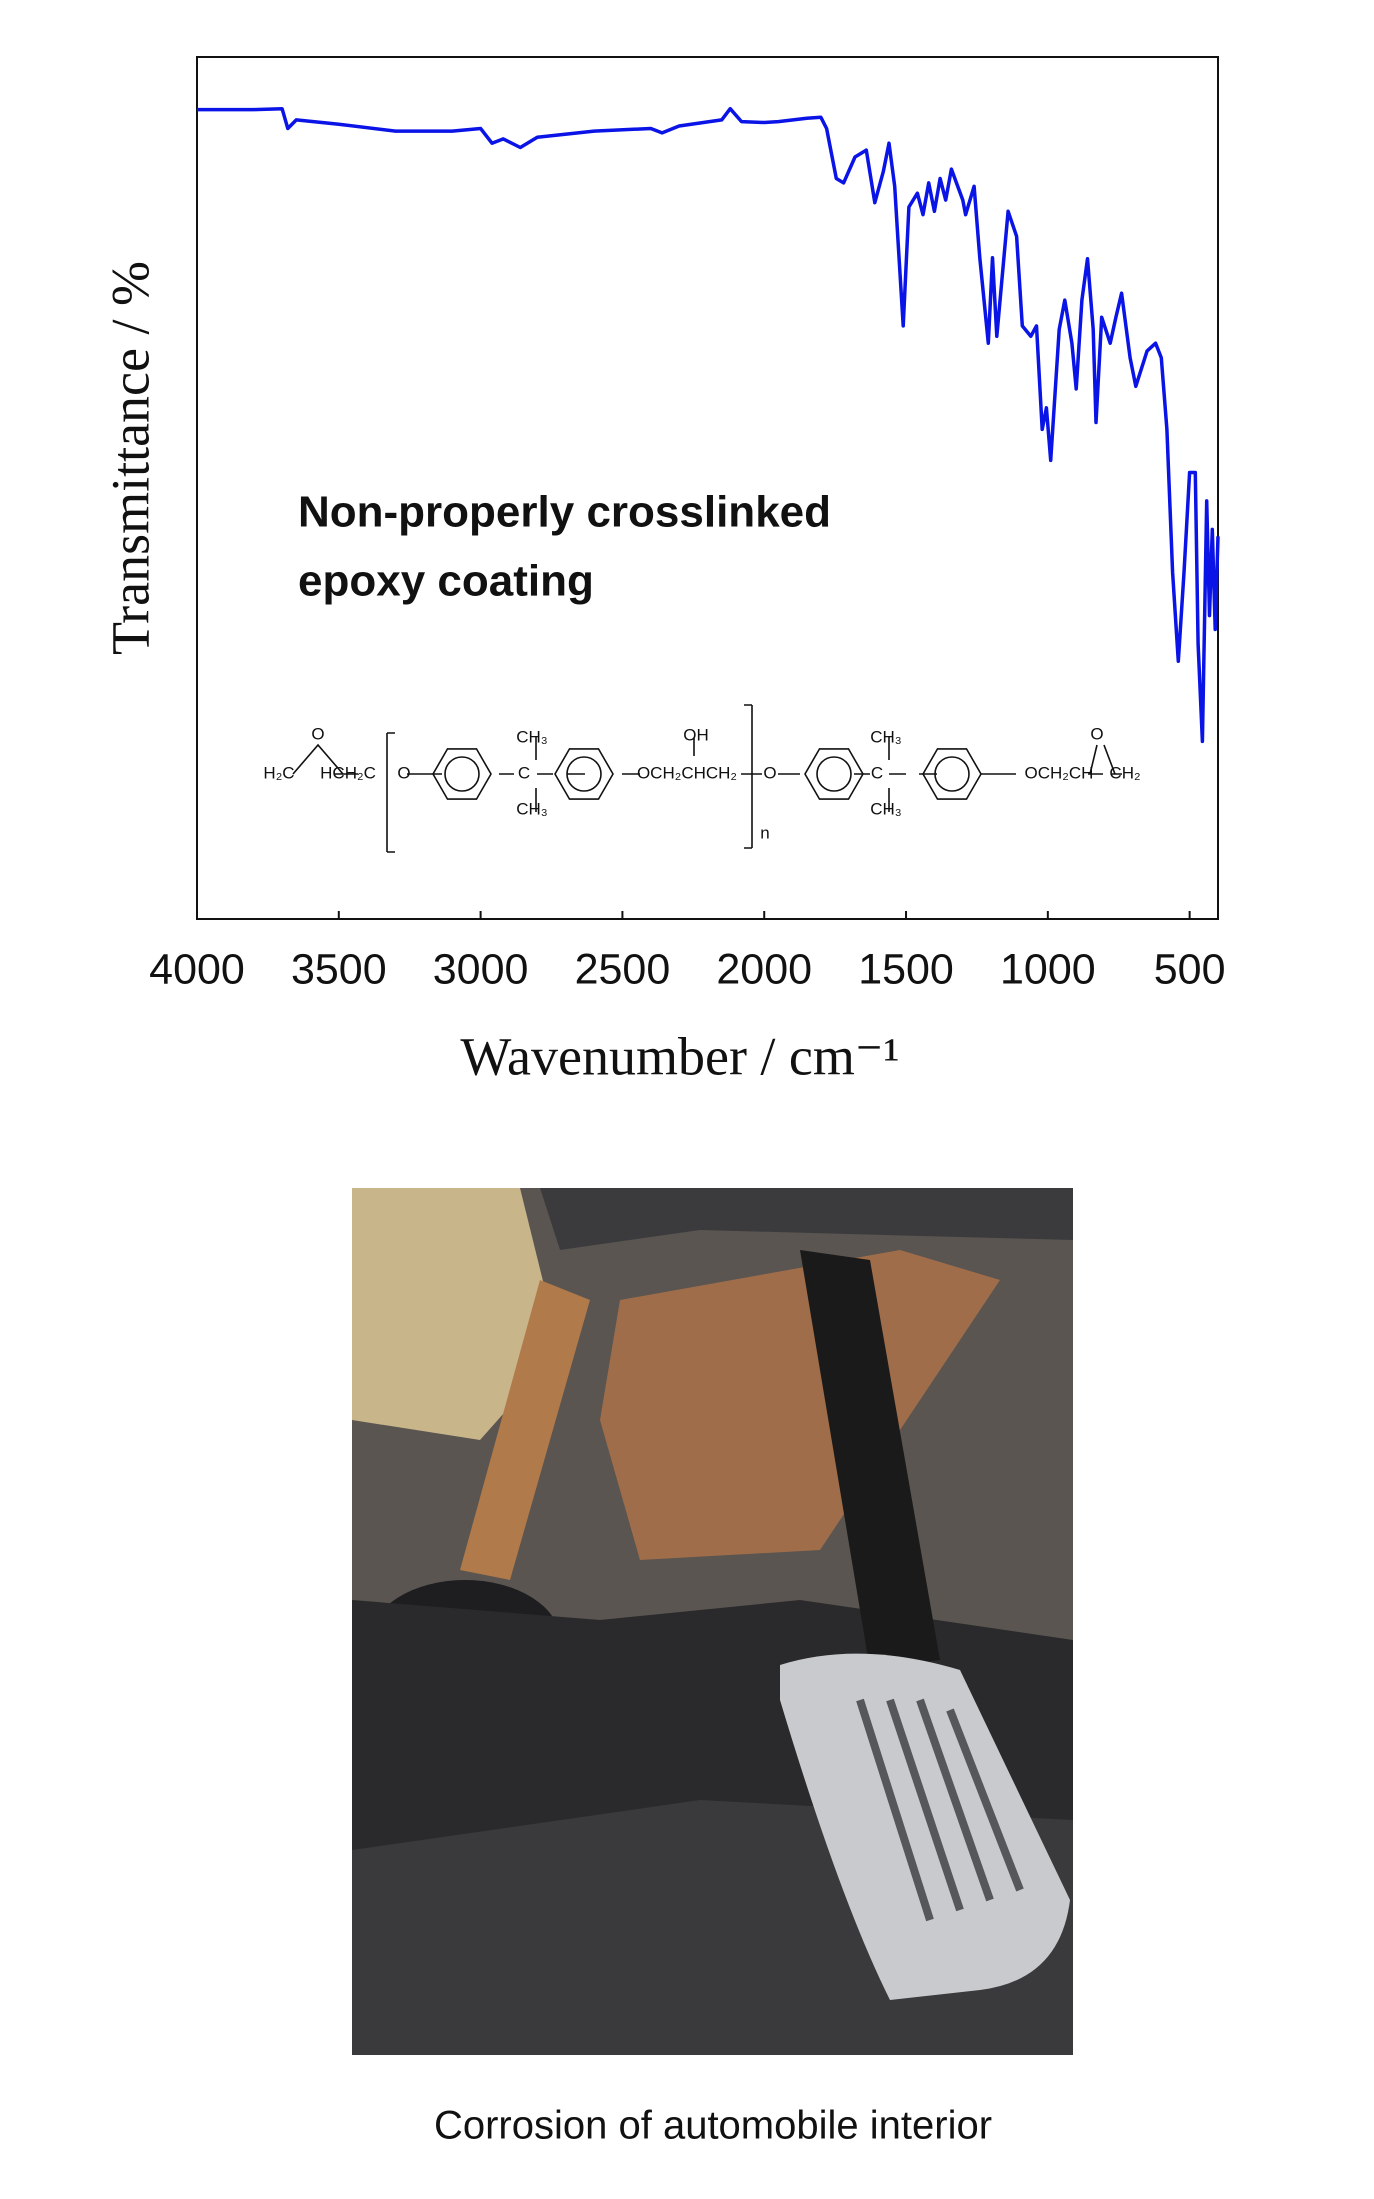 The height and width of the screenshot is (2199, 1374). What do you see at coordinates (197, 969) in the screenshot?
I see `x-tick-label: 4000` at bounding box center [197, 969].